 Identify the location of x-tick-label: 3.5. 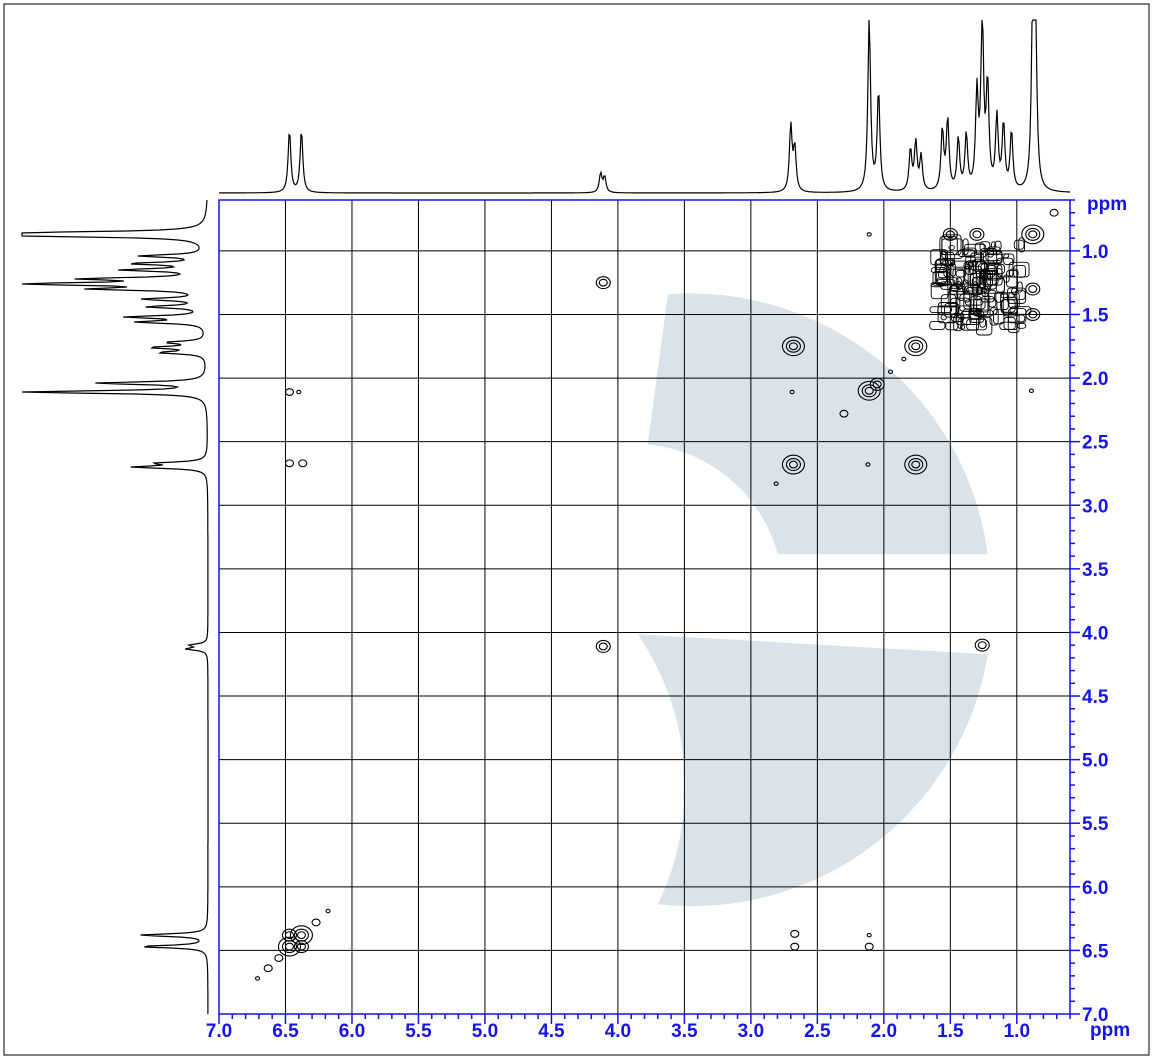
(684, 1031).